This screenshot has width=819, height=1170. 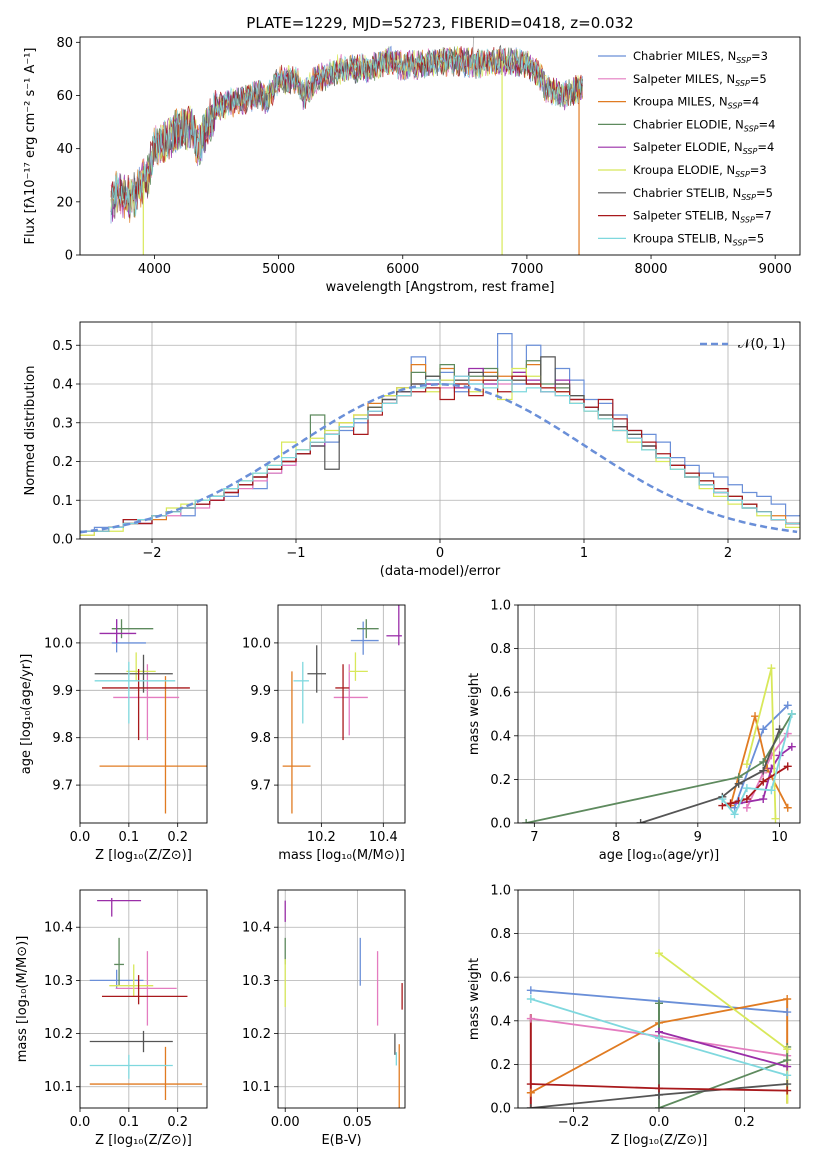 I want to click on y-tick-label: 80, so click(x=64, y=43).